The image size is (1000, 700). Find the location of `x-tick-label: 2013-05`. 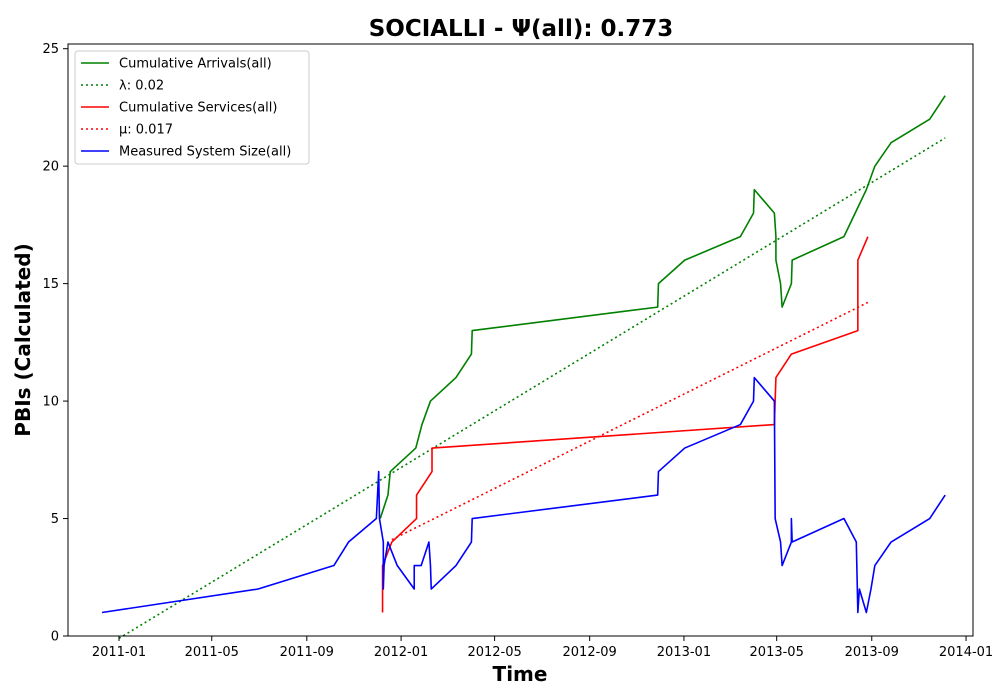

x-tick-label: 2013-05 is located at coordinates (777, 652).